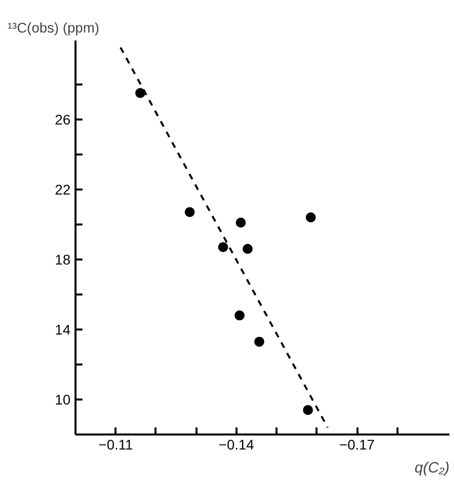 This screenshot has width=454, height=481. I want to click on y-tick-label: 22, so click(62, 189).